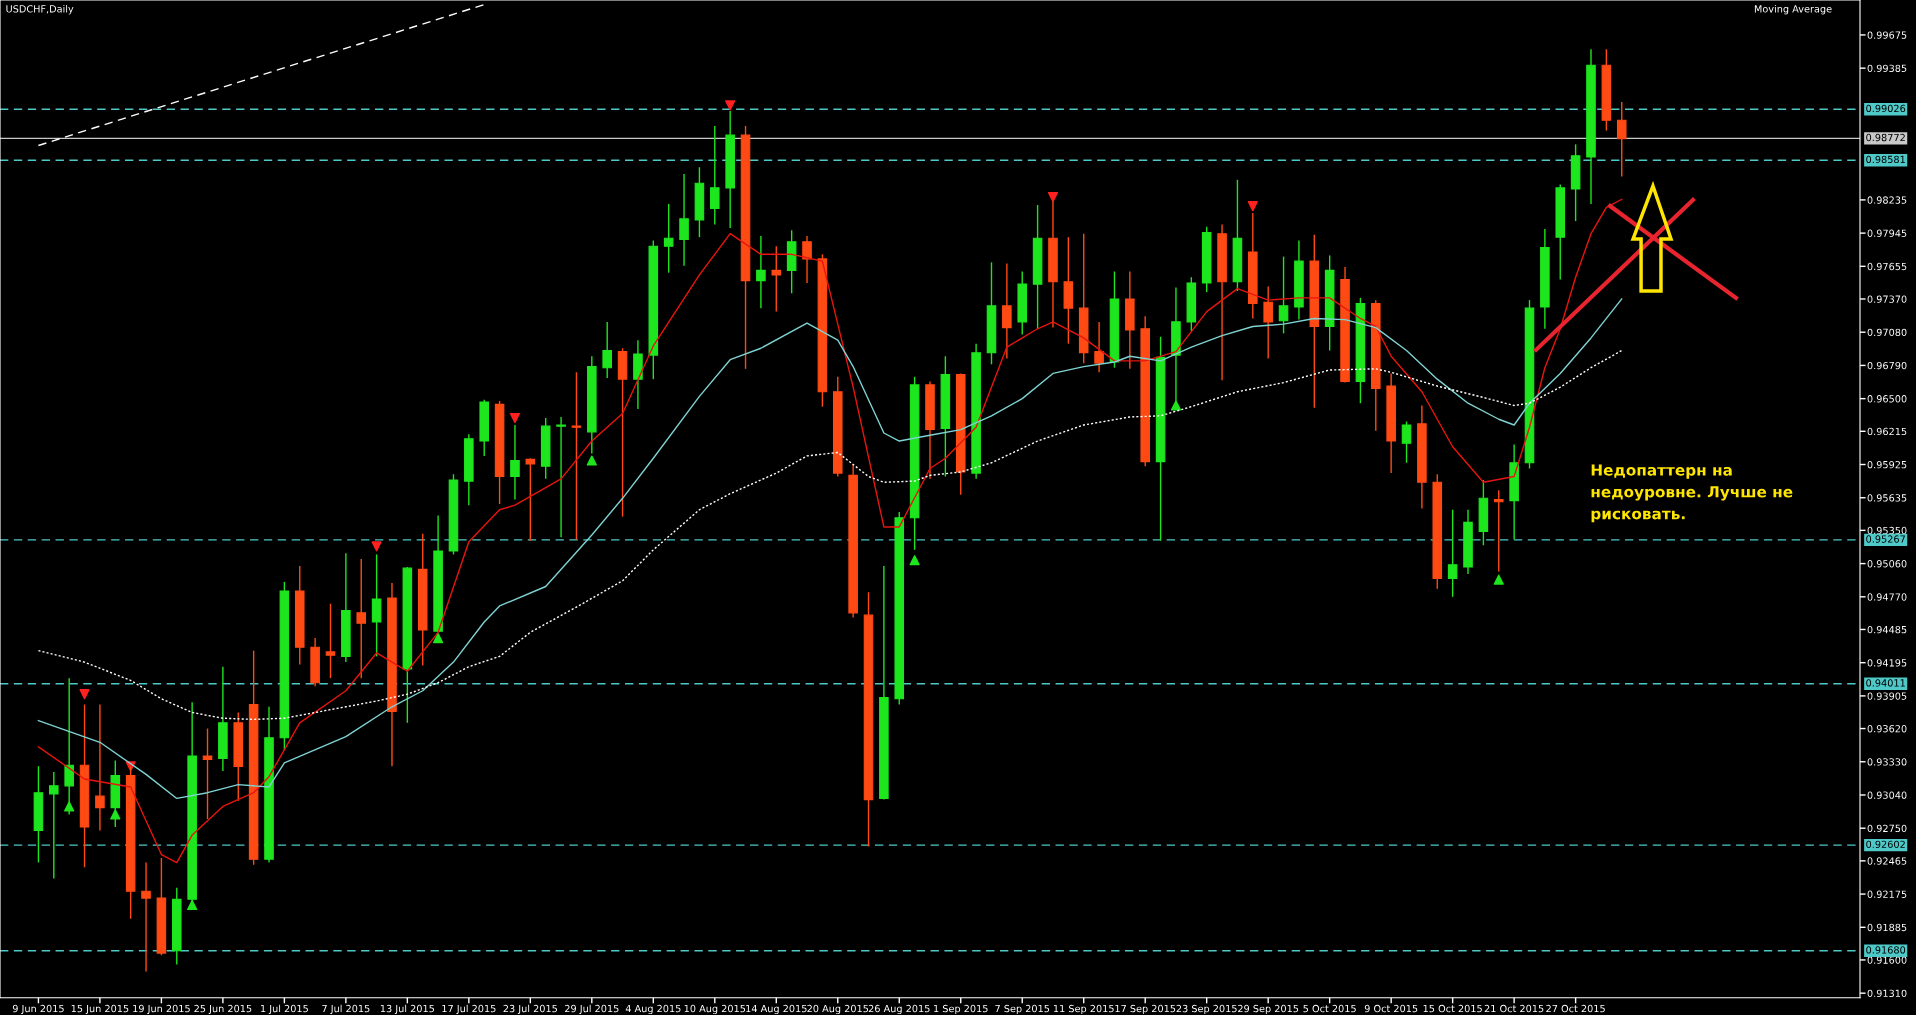 The width and height of the screenshot is (1916, 1015). I want to click on x-tick-label: 25 Jun 2015, so click(223, 1009).